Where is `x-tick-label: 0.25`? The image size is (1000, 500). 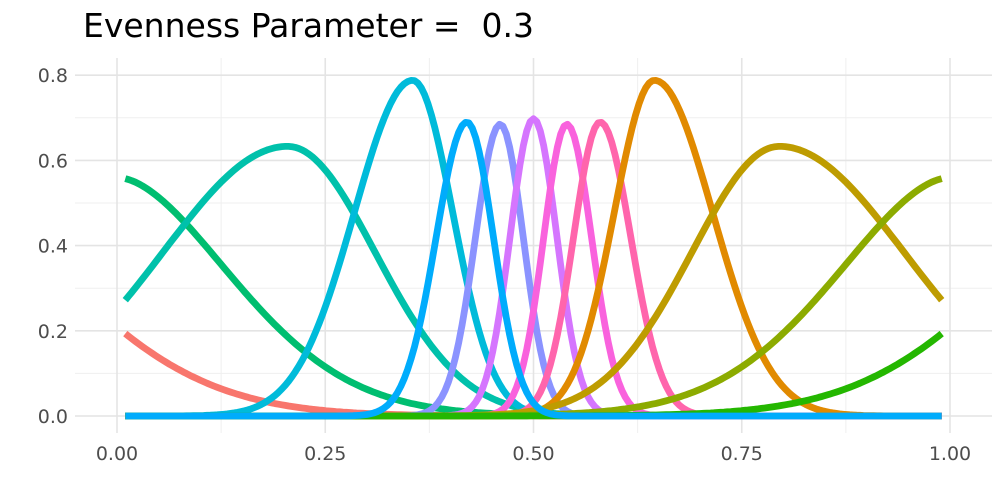 x-tick-label: 0.25 is located at coordinates (325, 454).